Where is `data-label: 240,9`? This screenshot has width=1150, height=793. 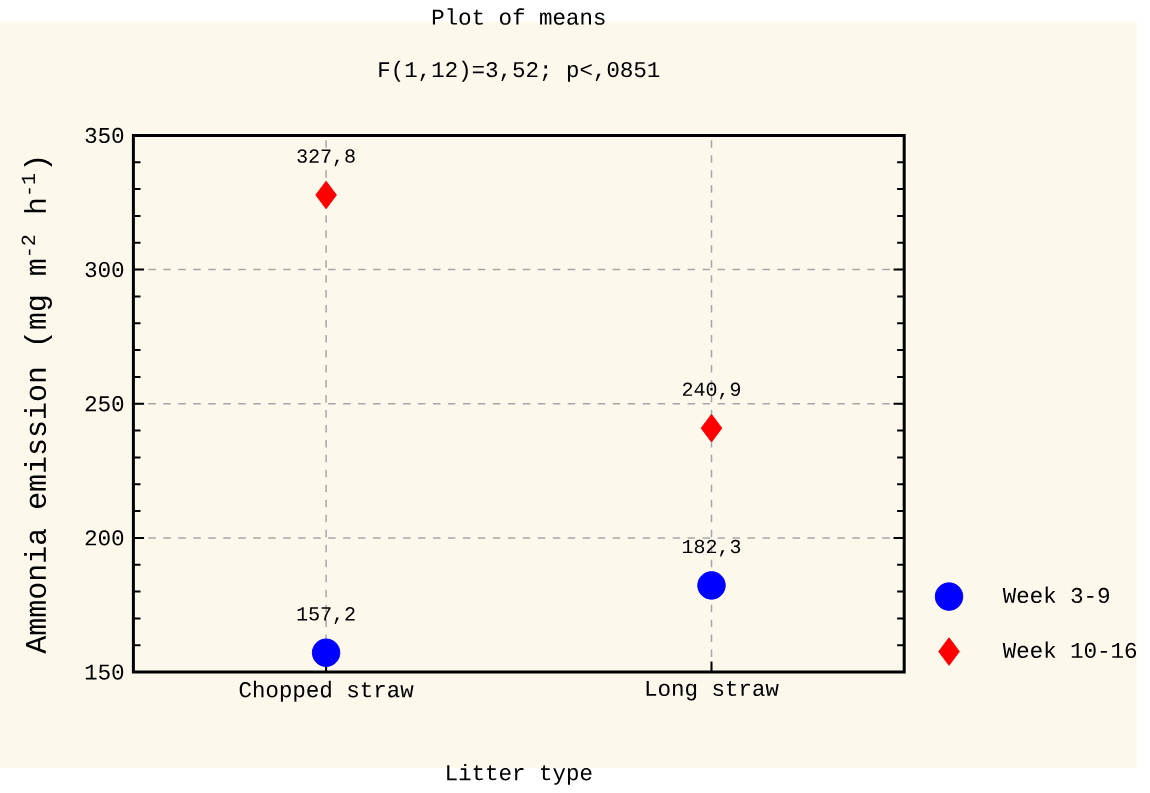
data-label: 240,9 is located at coordinates (711, 391).